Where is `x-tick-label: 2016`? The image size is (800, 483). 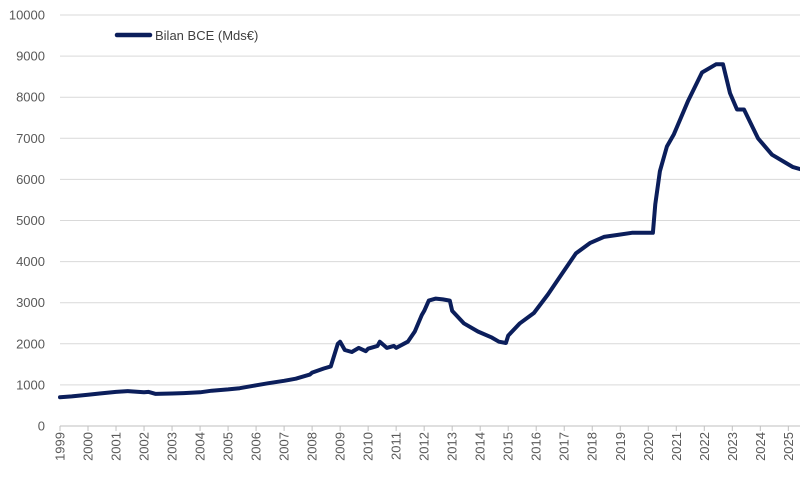 x-tick-label: 2016 is located at coordinates (536, 446).